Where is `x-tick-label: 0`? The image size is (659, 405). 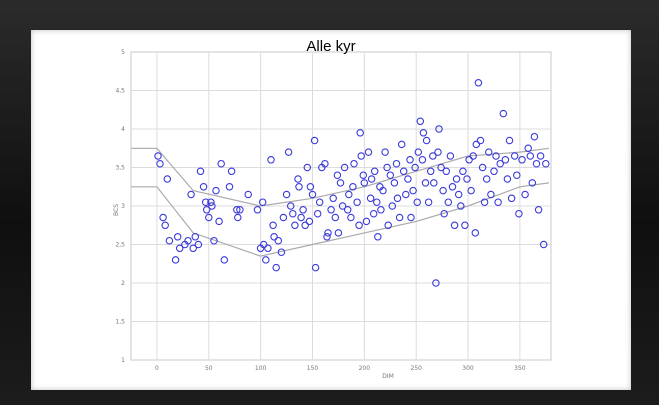 x-tick-label: 0 is located at coordinates (157, 368).